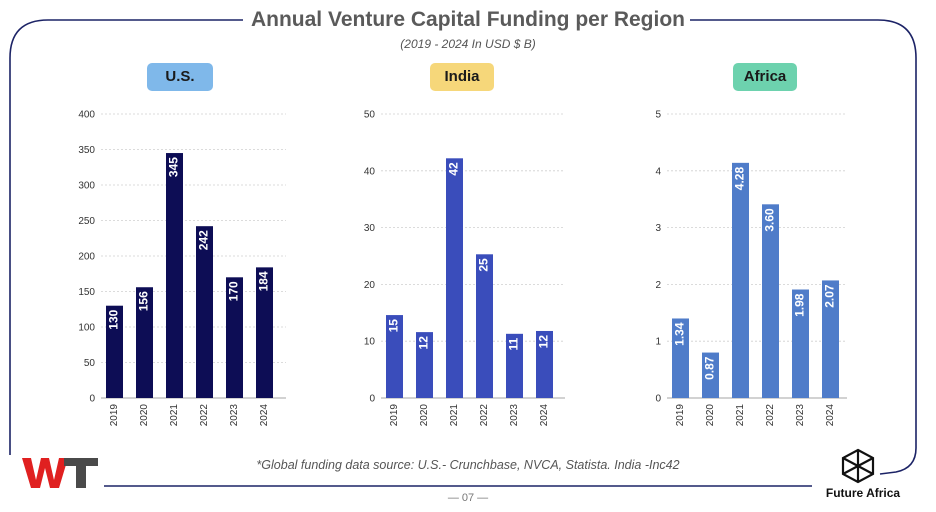  I want to click on page-number: — 07 —, so click(468, 498).